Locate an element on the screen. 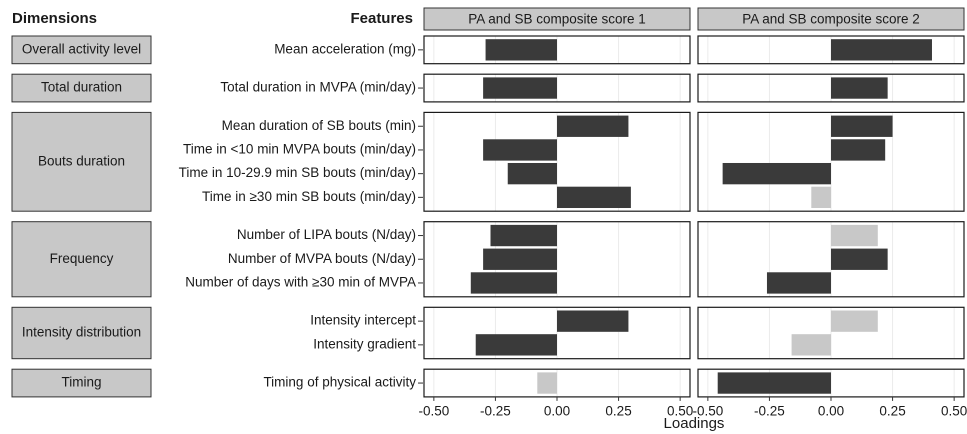 Image resolution: width=967 pixels, height=434 pixels. feature-label: Time in ≥30 min SB bouts (min/day) is located at coordinates (309, 196).